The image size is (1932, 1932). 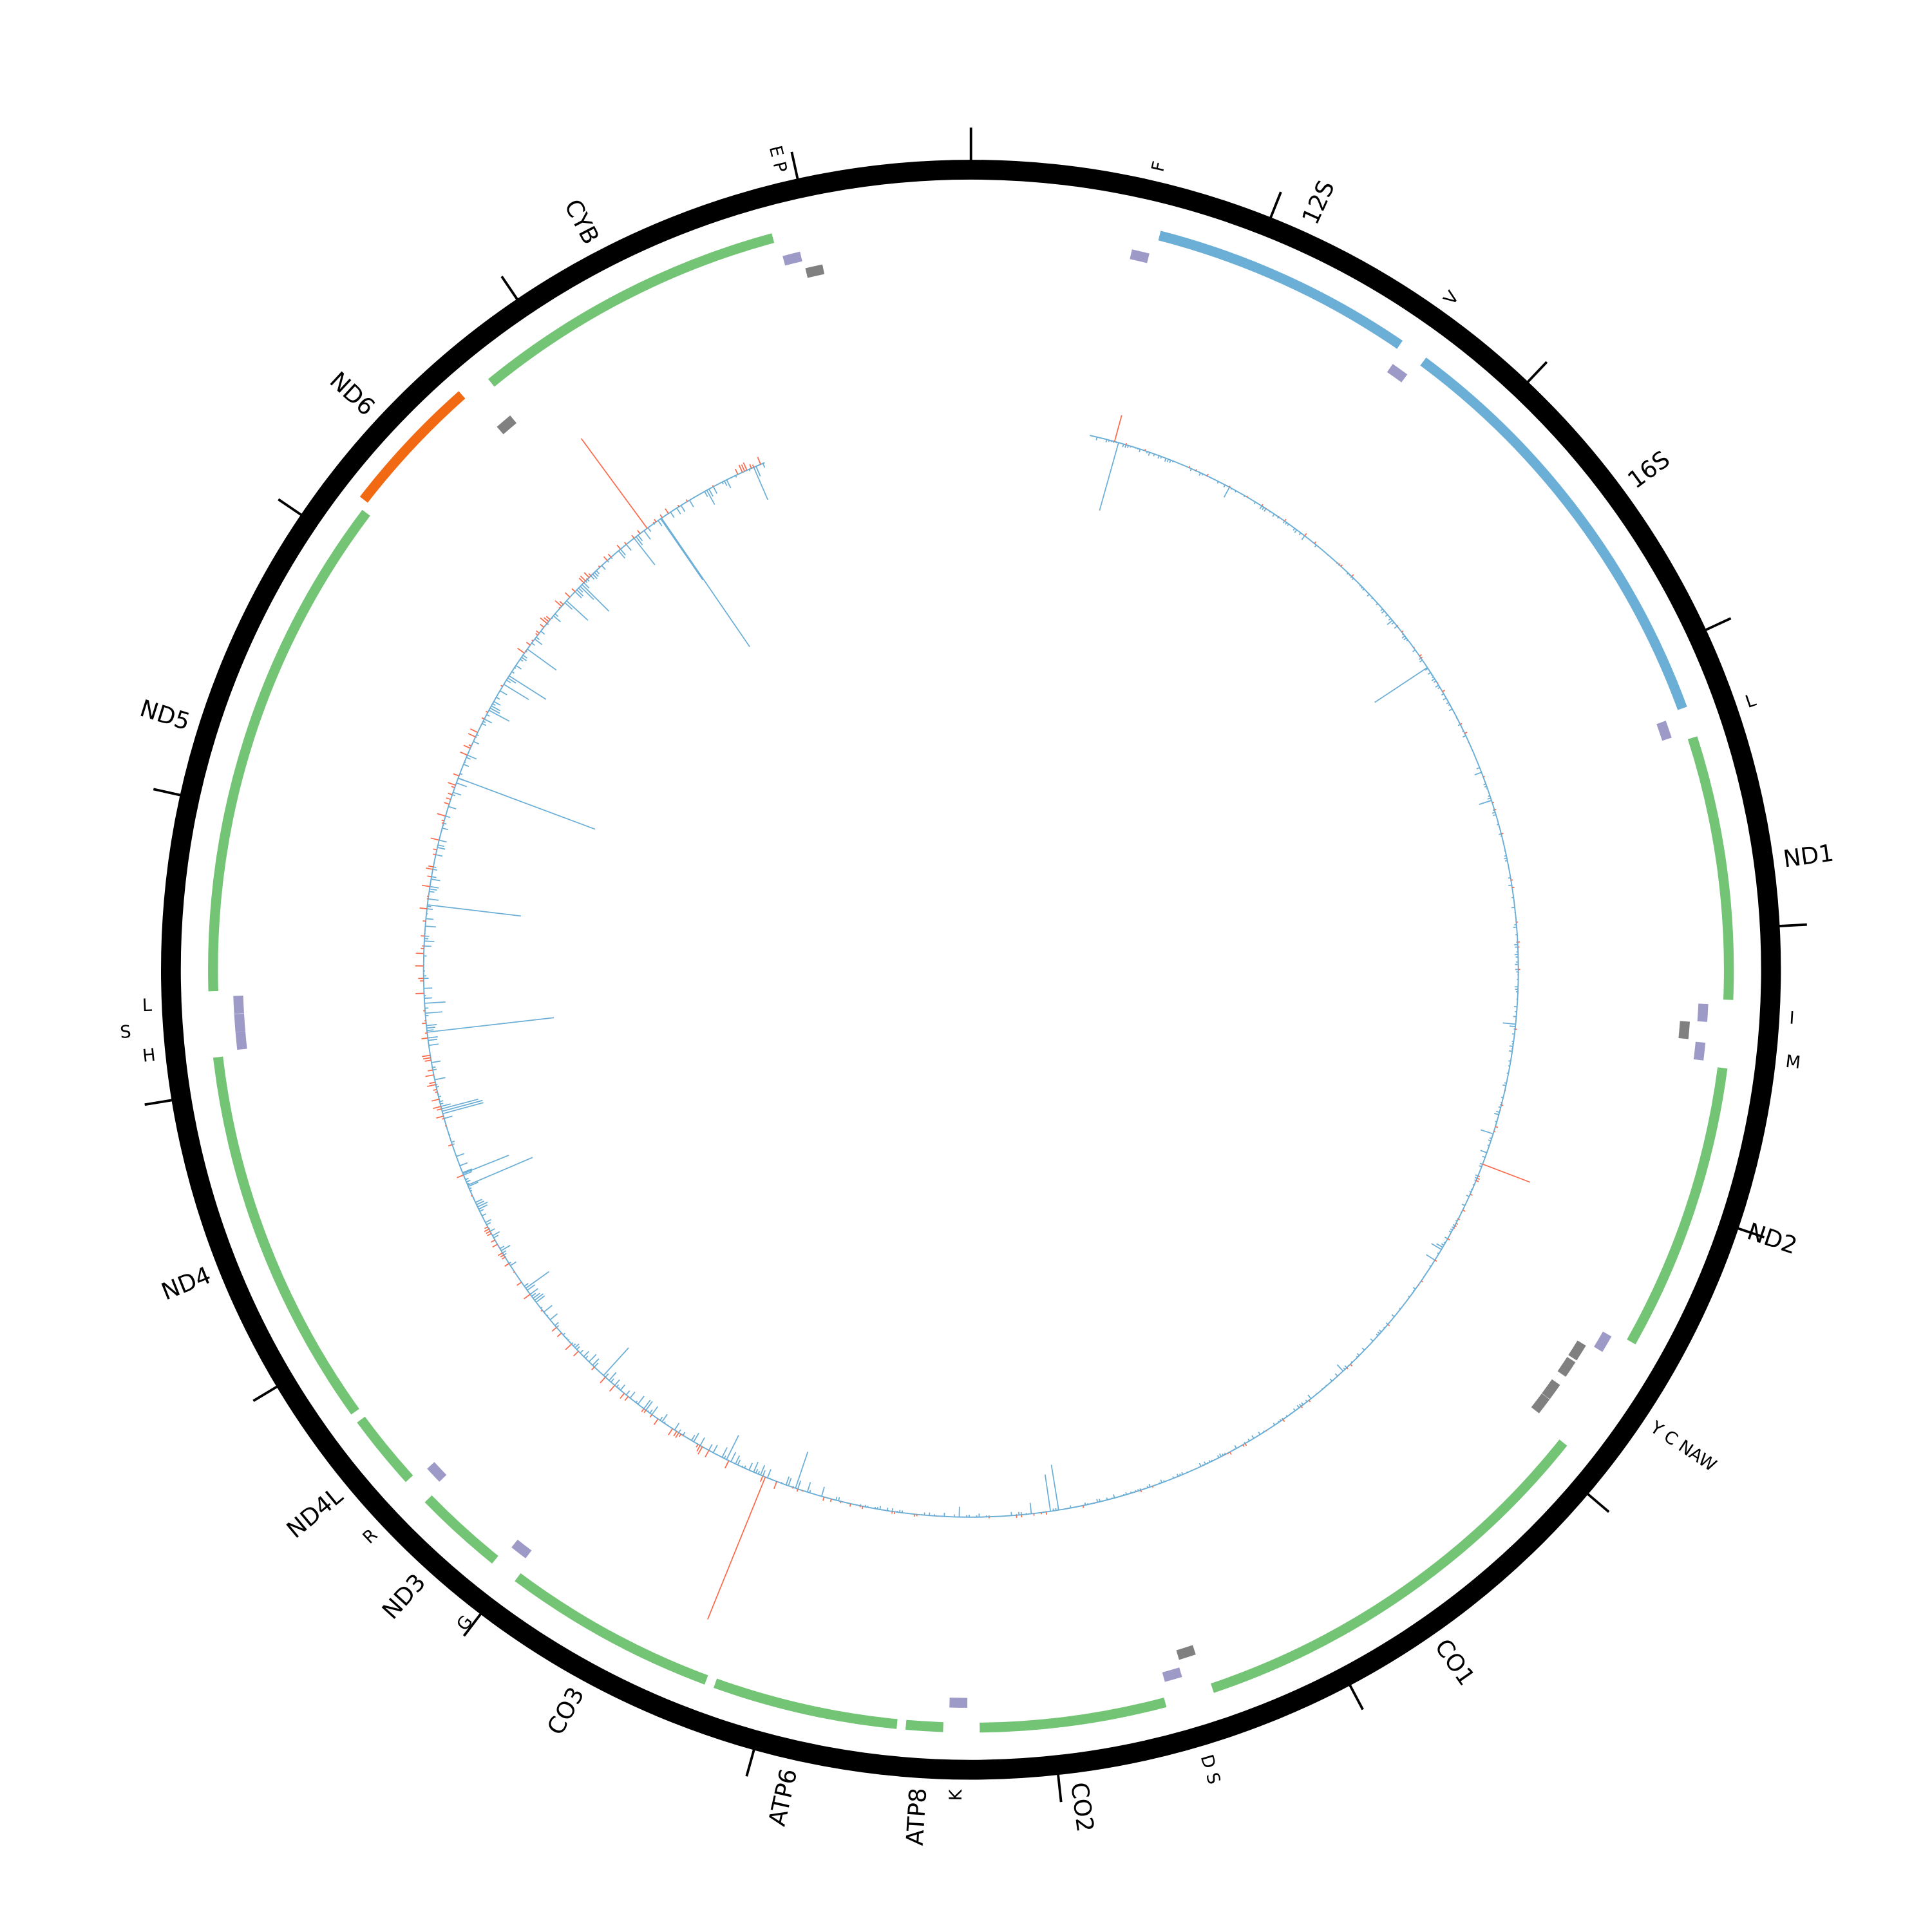 What do you see at coordinates (1793, 1062) in the screenshot?
I see `gene-label: M` at bounding box center [1793, 1062].